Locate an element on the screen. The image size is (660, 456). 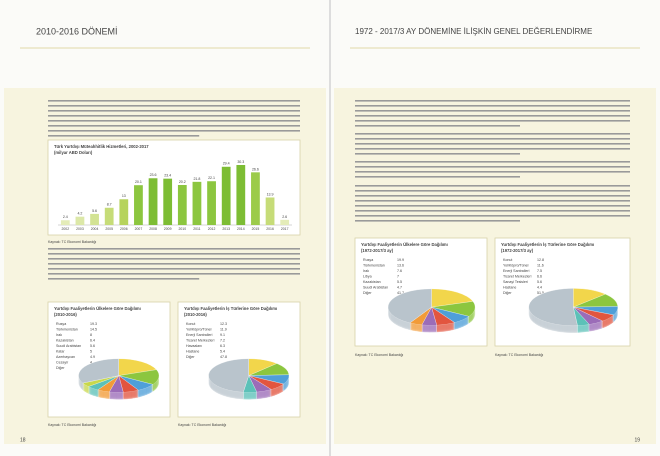
legend-value: 19.3 is located at coordinates (93, 324).